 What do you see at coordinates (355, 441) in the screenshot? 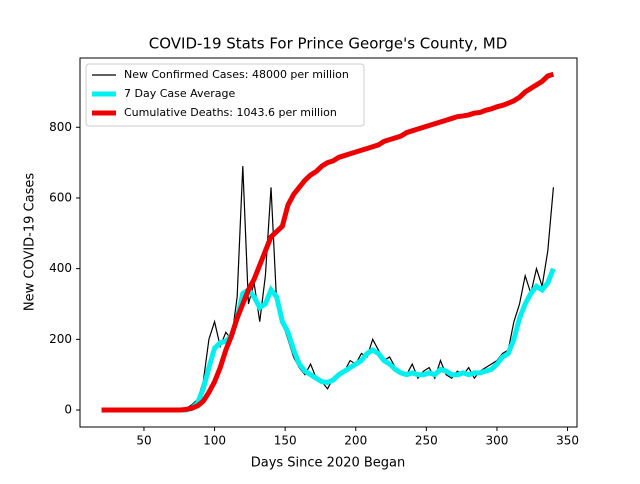
I see `x-tick-label: 200` at bounding box center [355, 441].